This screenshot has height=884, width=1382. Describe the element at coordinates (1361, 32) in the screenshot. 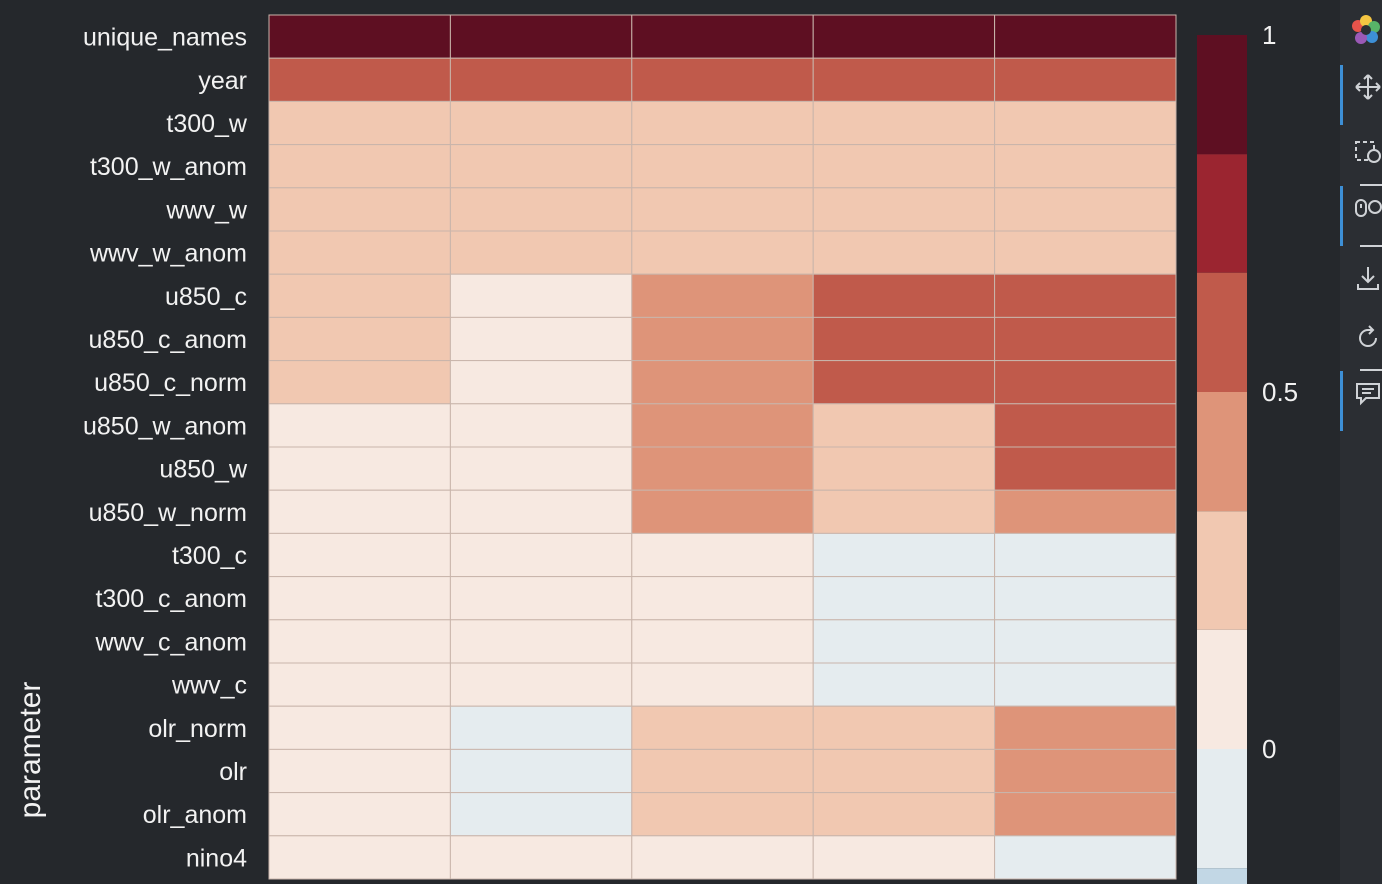

I see `bokeh-logo` at that location.